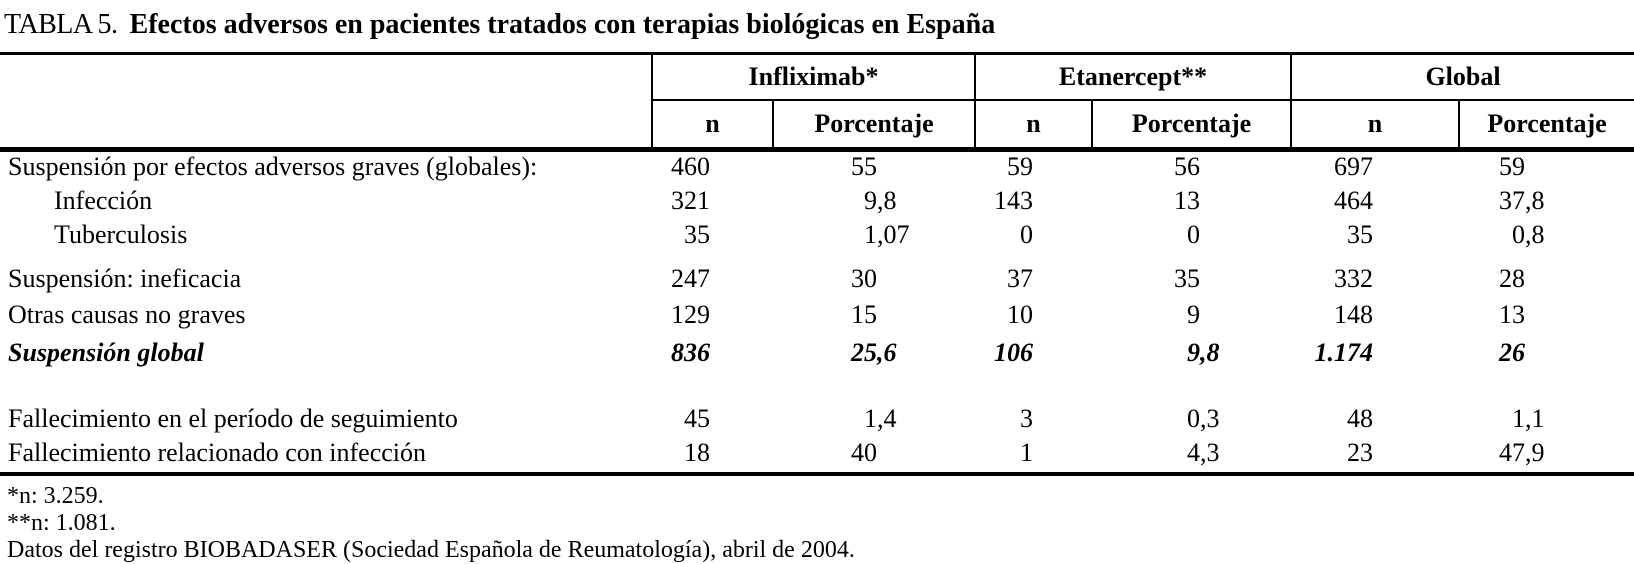 The height and width of the screenshot is (564, 1634). Describe the element at coordinates (217, 452) in the screenshot. I see `row-label: Fallecimiento relacionado con infección` at that location.